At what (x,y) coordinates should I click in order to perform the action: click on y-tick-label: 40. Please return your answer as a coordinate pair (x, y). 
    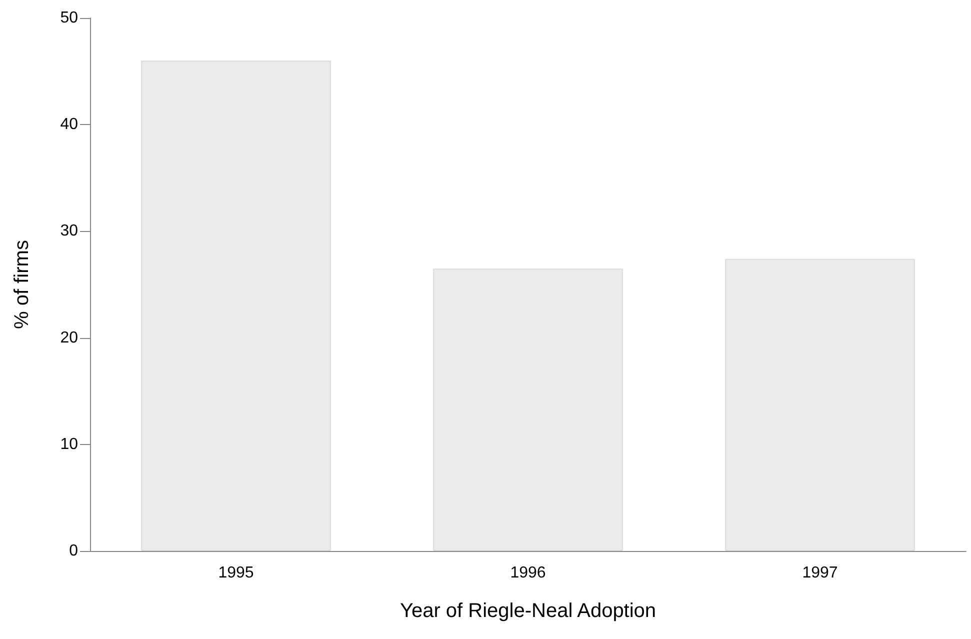
    Looking at the image, I should click on (69, 125).